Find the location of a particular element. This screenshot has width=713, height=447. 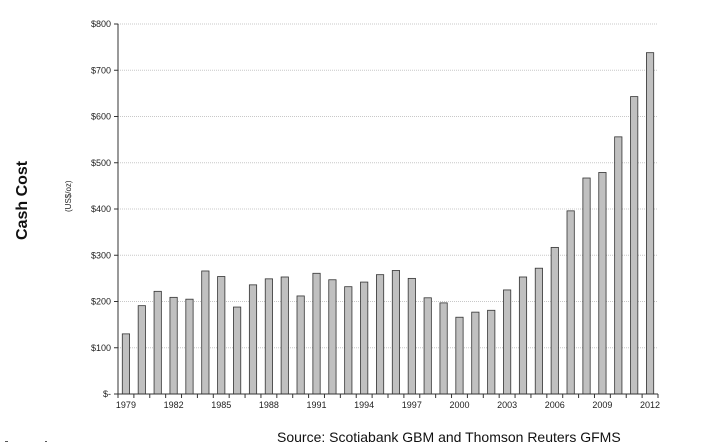

y-tick-label: $400 is located at coordinates (101, 209).